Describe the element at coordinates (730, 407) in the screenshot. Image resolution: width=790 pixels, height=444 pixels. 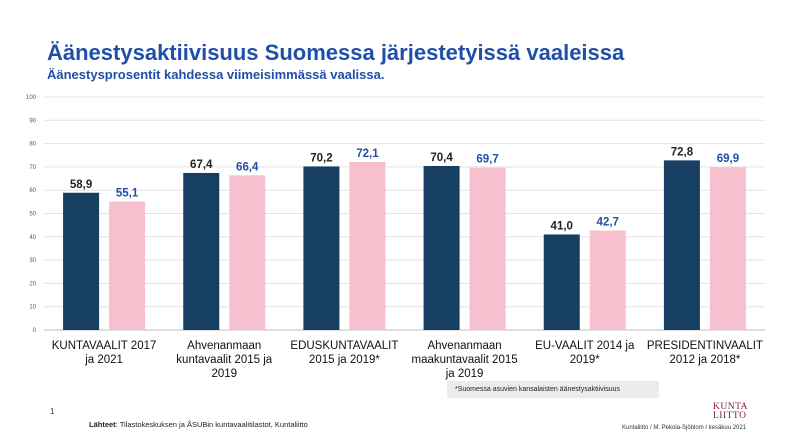
I see `logo-line-1: KUNTA` at that location.